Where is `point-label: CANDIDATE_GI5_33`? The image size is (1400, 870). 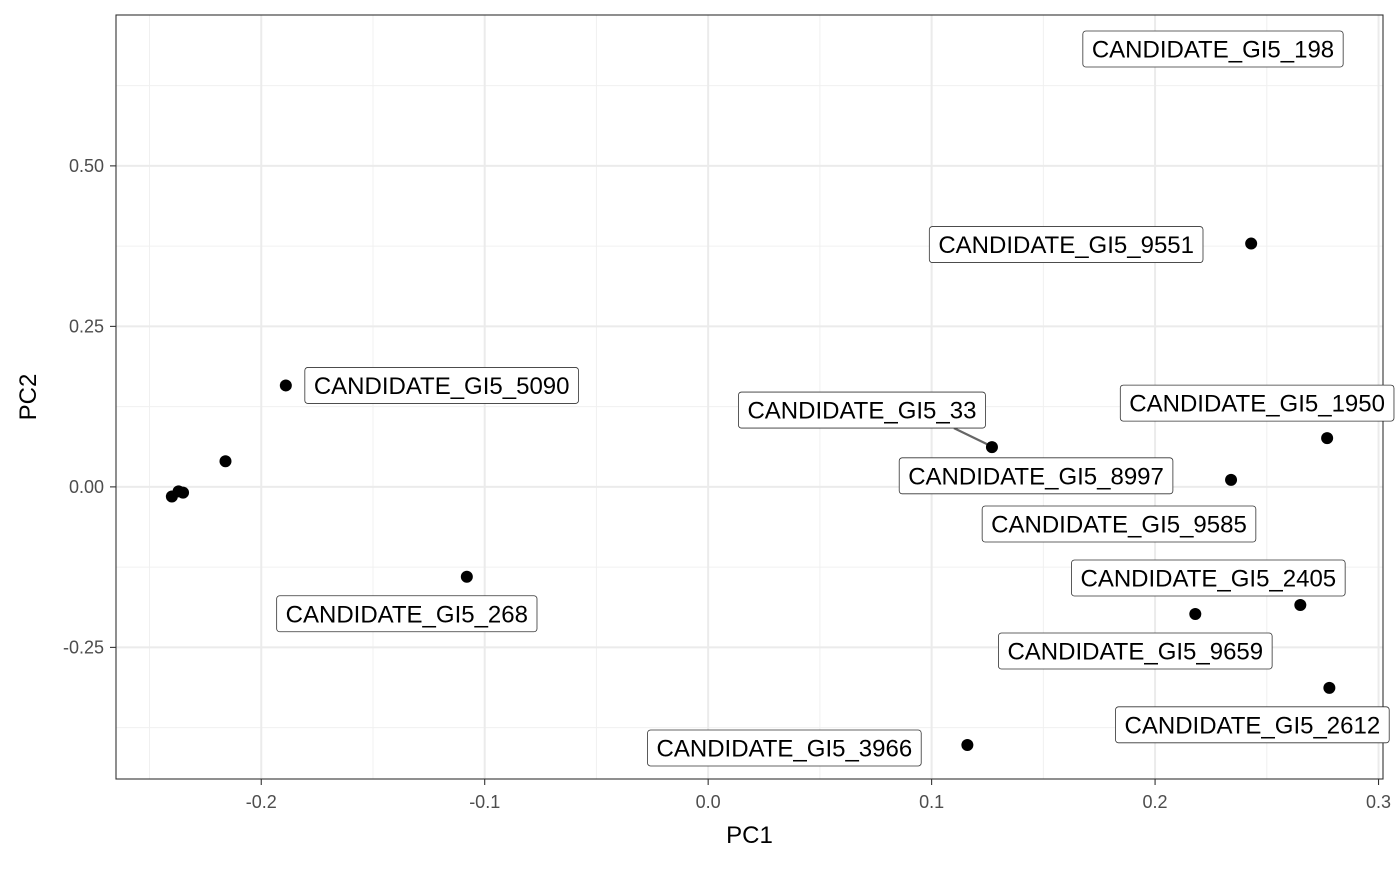
point-label: CANDIDATE_GI5_33 is located at coordinates (862, 410).